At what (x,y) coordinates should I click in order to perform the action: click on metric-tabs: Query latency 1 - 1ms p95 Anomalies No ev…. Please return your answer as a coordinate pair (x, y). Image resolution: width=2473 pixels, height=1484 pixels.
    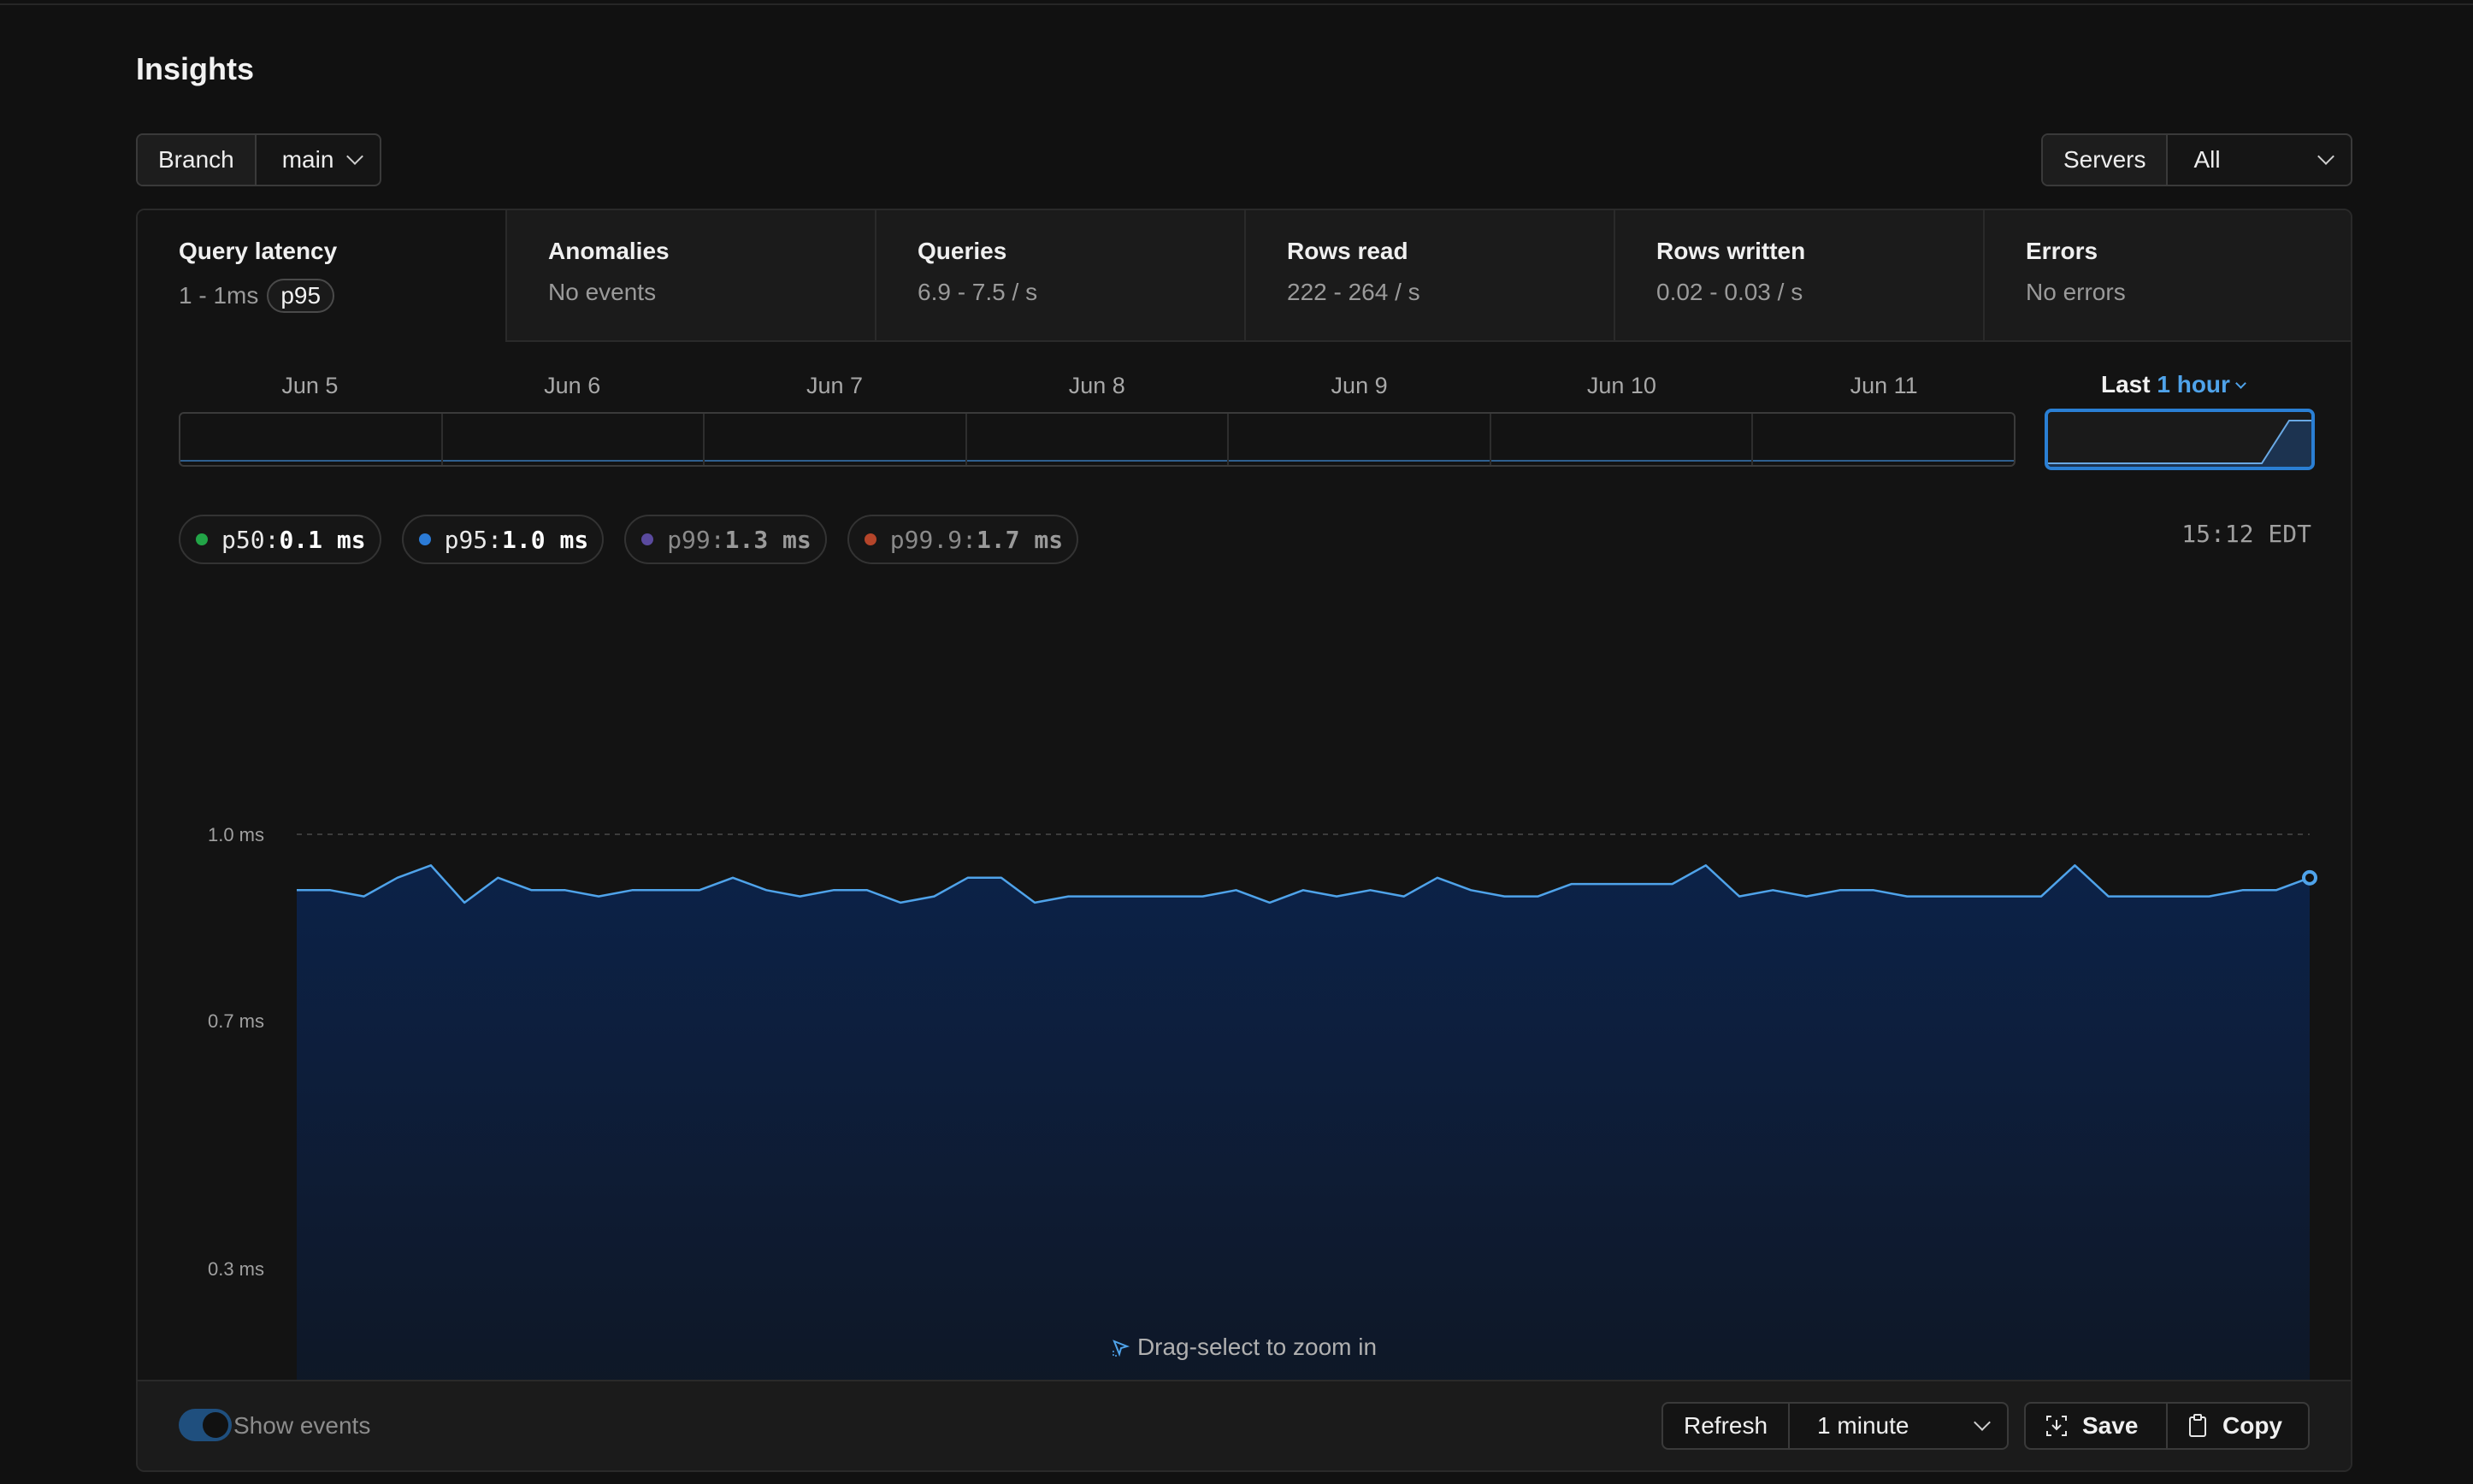
    Looking at the image, I should click on (1244, 276).